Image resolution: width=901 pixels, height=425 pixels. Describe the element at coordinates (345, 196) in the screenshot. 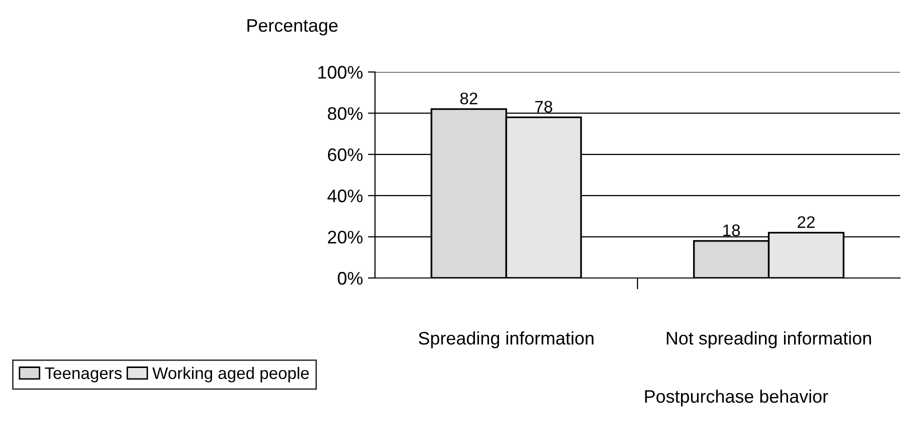

I see `y-tick-label: 40%` at that location.